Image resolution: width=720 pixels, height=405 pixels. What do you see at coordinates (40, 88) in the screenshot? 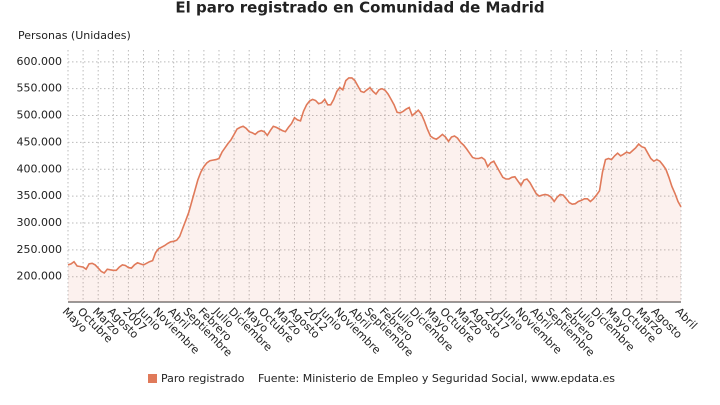
I see `y-tick-label: 550.000` at bounding box center [40, 88].